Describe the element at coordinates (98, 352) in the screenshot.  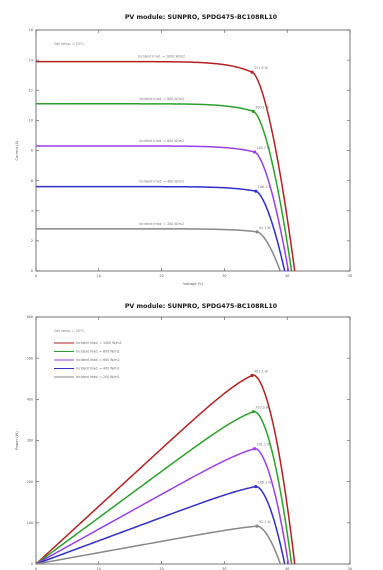
I see `legend-entry: Incident Irrad. = 800 W/m2` at that location.